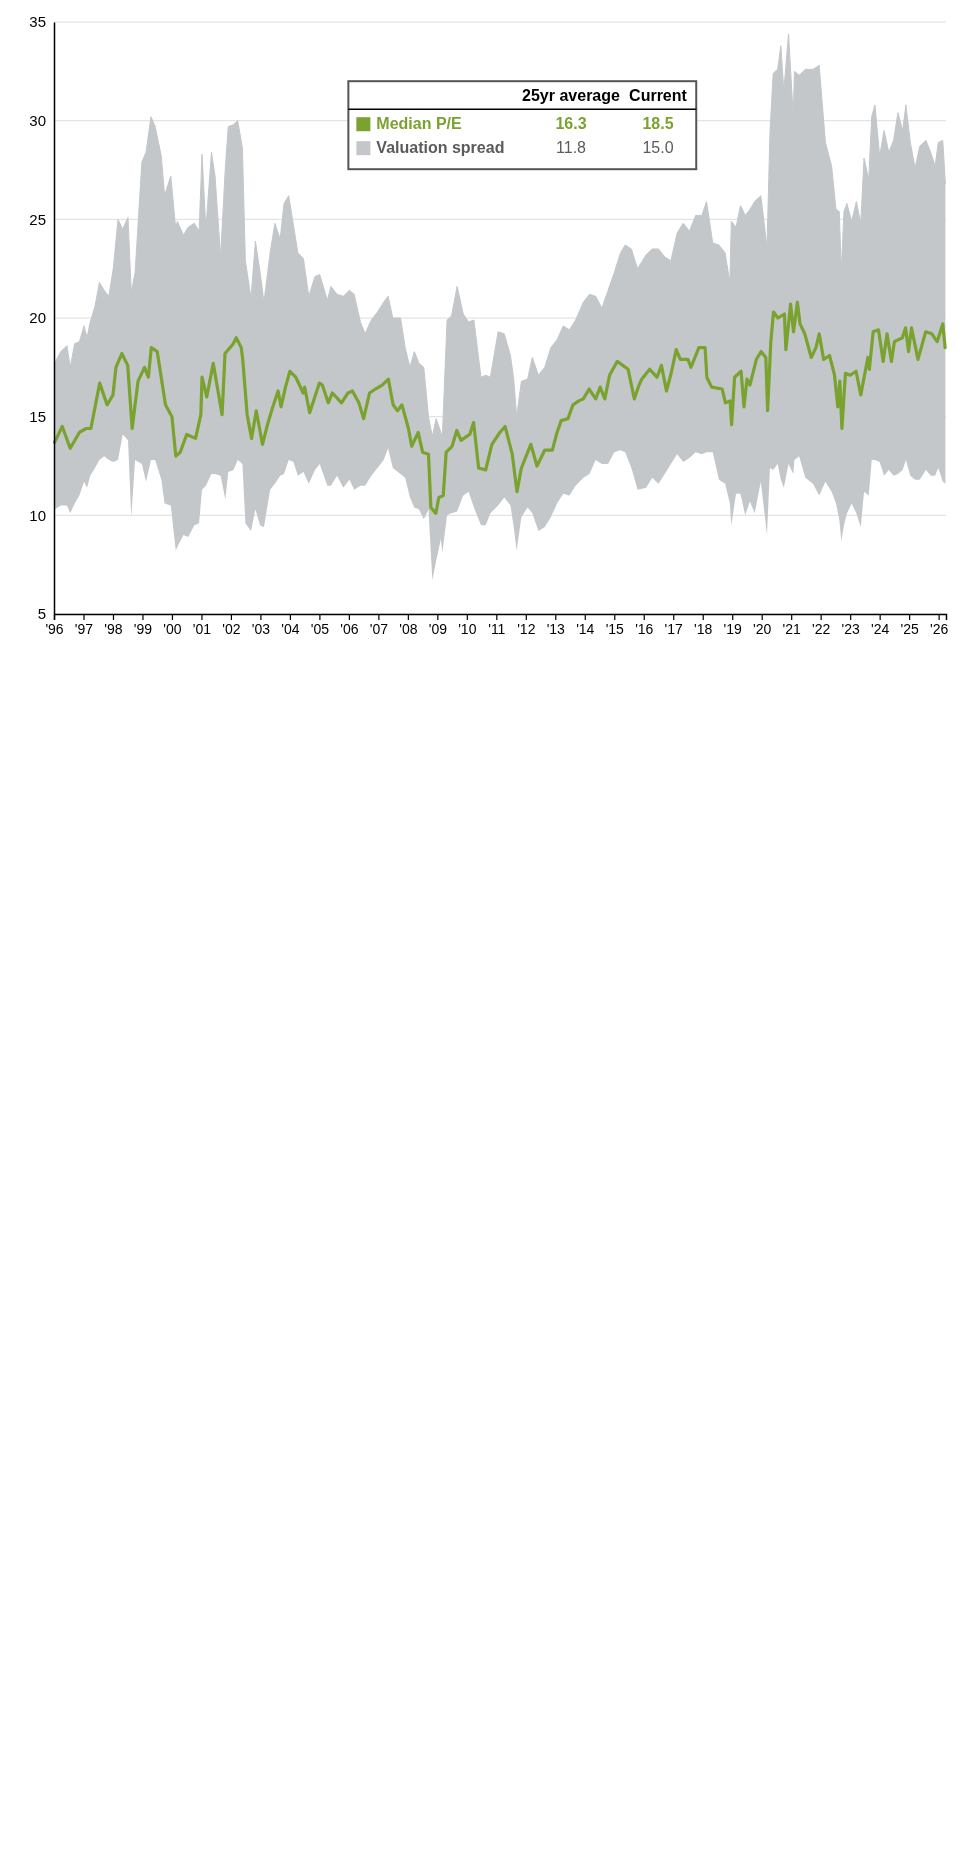 The image size is (972, 1866). Describe the element at coordinates (571, 148) in the screenshot. I see `annotation: 11.8` at that location.